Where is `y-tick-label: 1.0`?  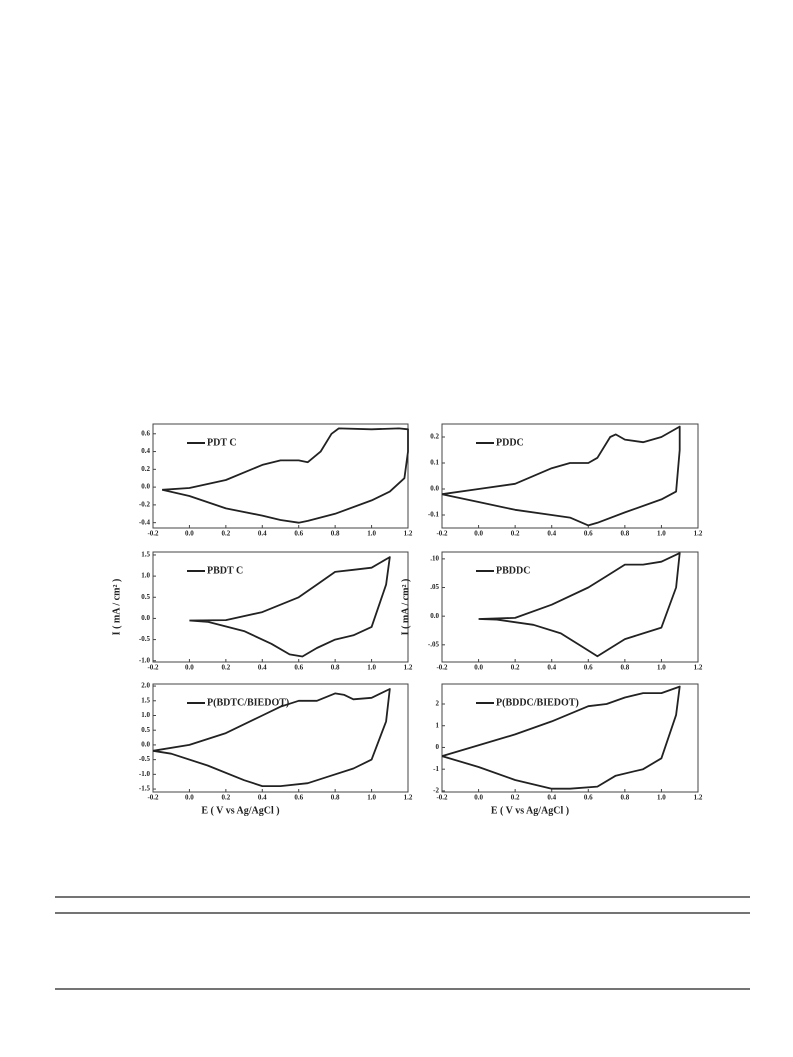
y-tick-label: 1.0 is located at coordinates (145, 576).